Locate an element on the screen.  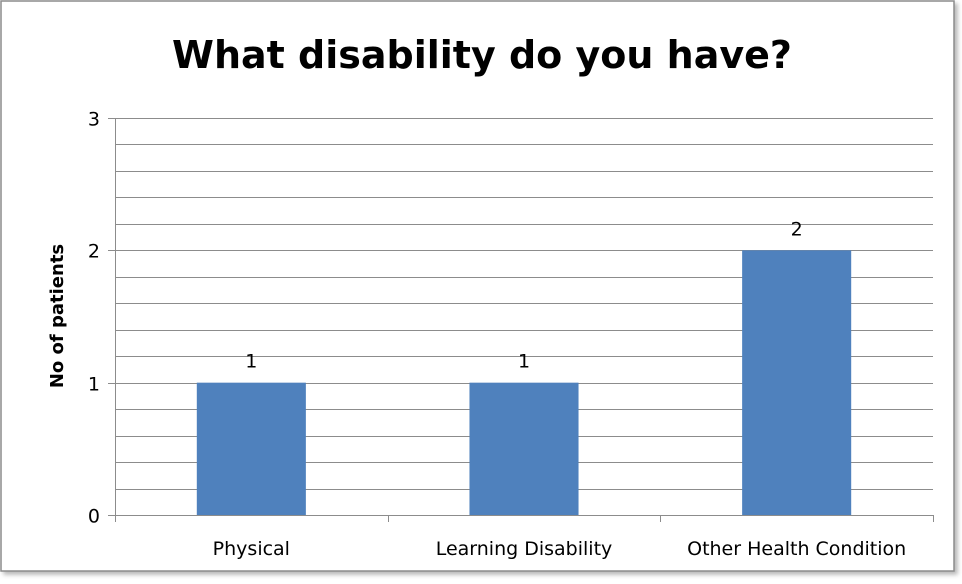
x-tick-label: Other Health Condition is located at coordinates (796, 549).